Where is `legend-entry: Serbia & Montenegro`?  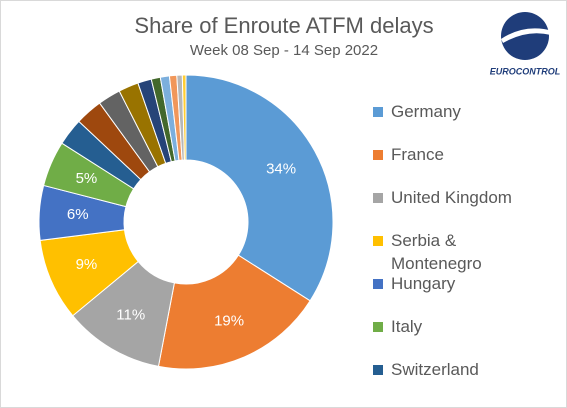 legend-entry: Serbia & Montenegro is located at coordinates (448, 252).